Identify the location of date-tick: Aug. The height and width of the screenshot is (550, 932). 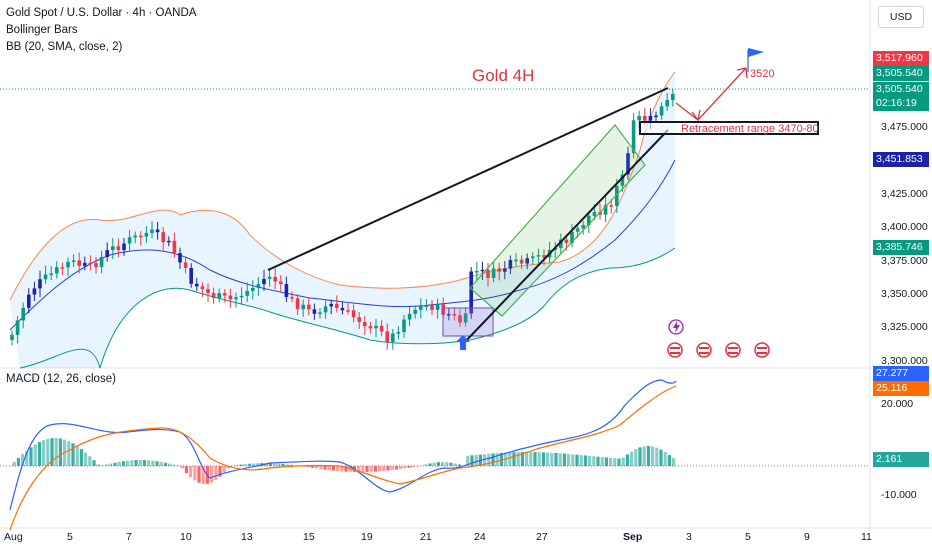
(13, 537).